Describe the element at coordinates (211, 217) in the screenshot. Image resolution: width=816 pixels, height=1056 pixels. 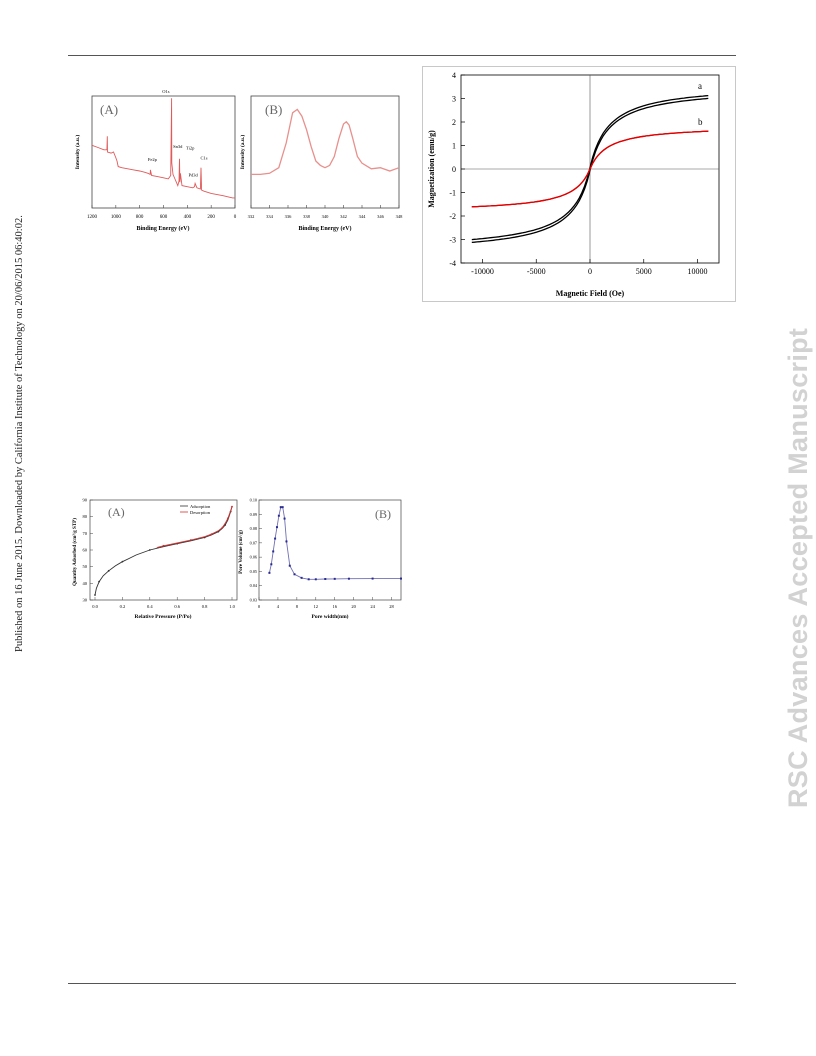
I see `x-tick-label: 200` at that location.